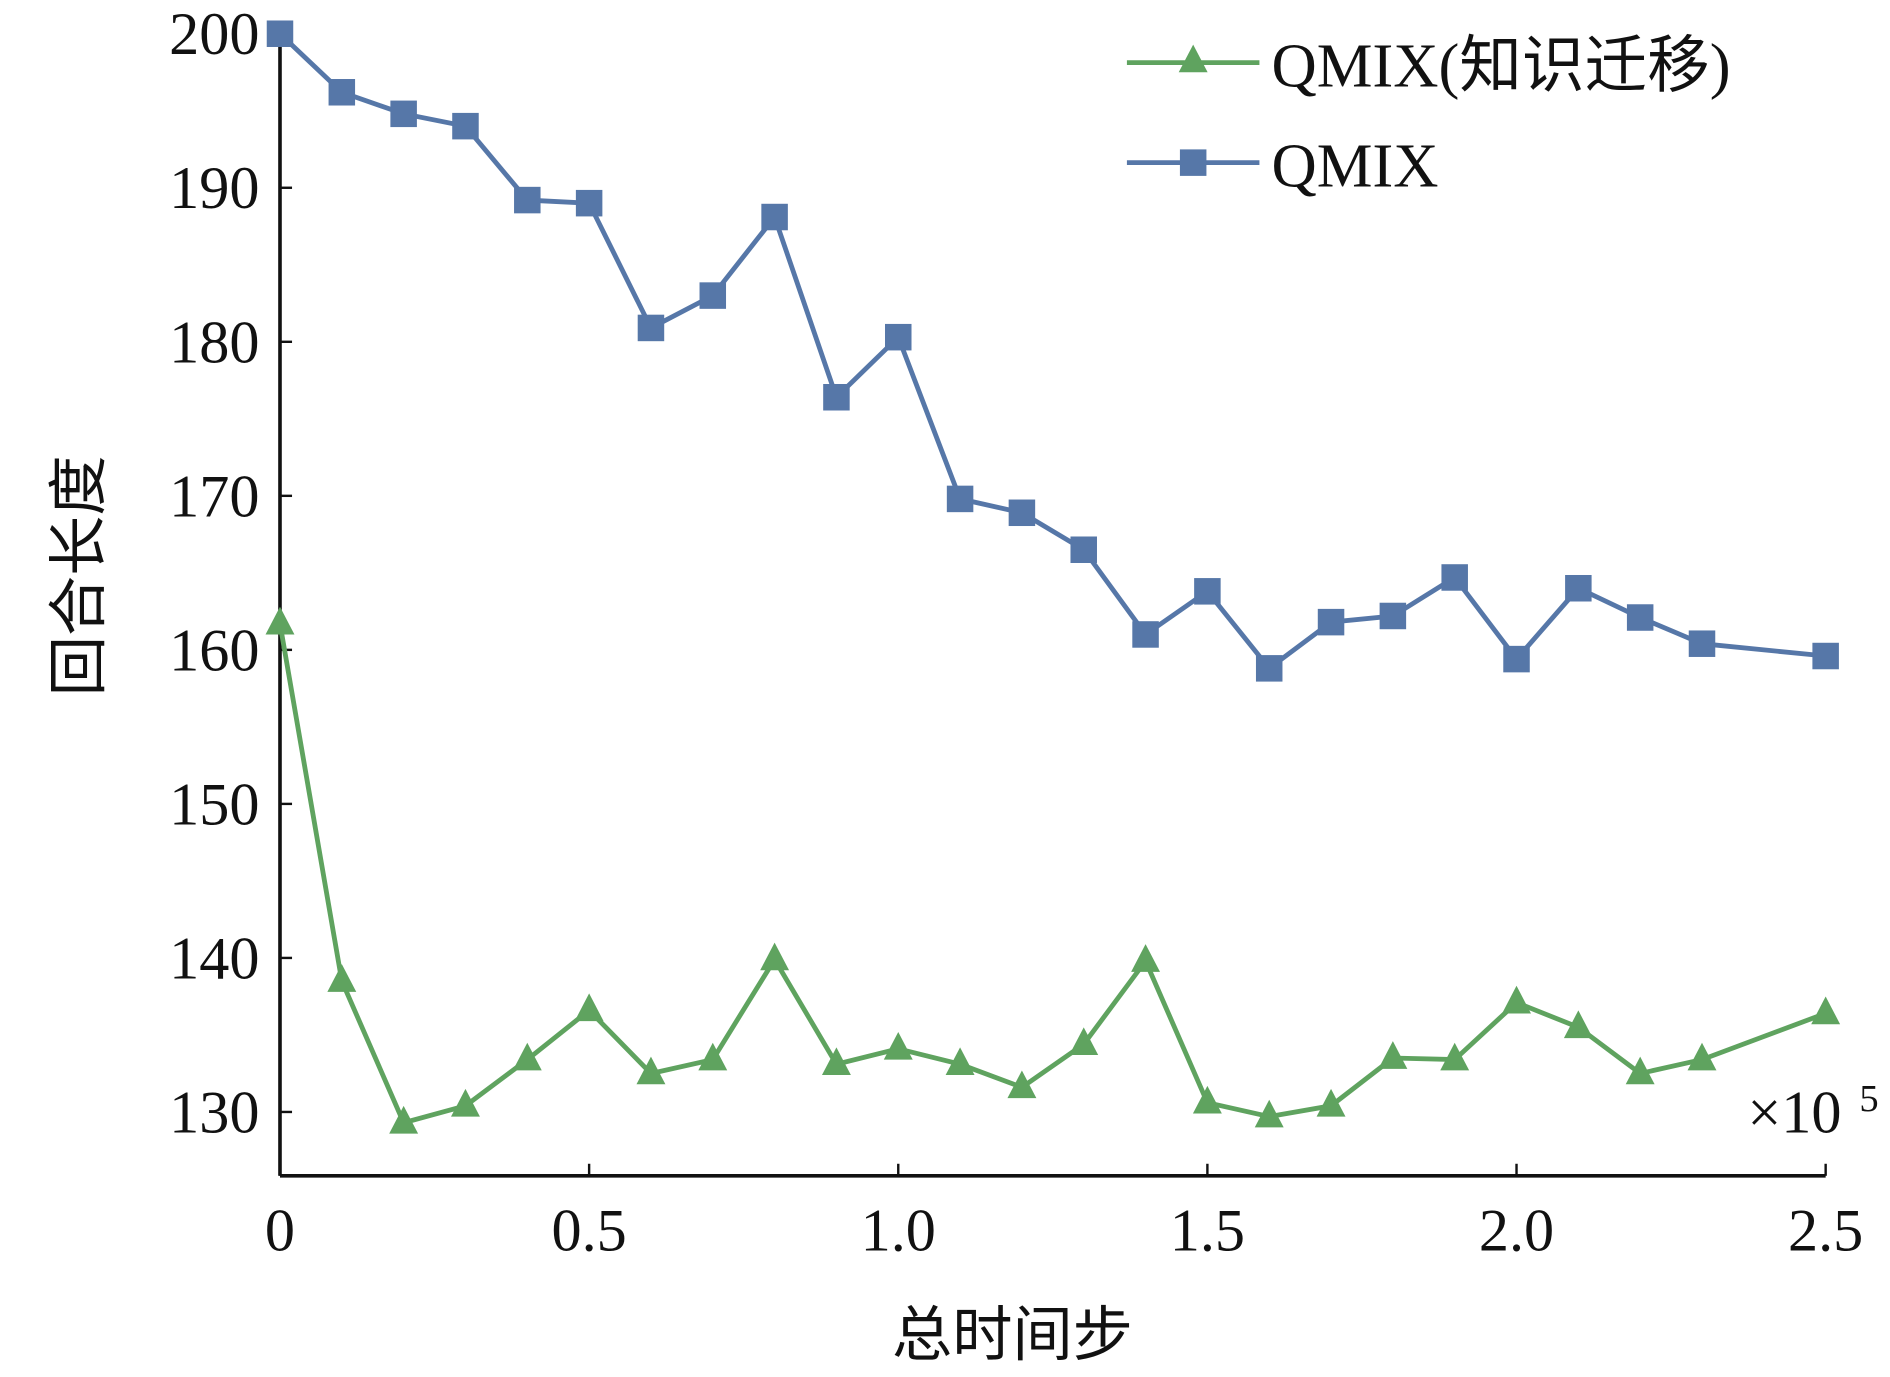 The image size is (1890, 1377). Describe the element at coordinates (898, 1231) in the screenshot. I see `x-tick-label: 1.0` at that location.